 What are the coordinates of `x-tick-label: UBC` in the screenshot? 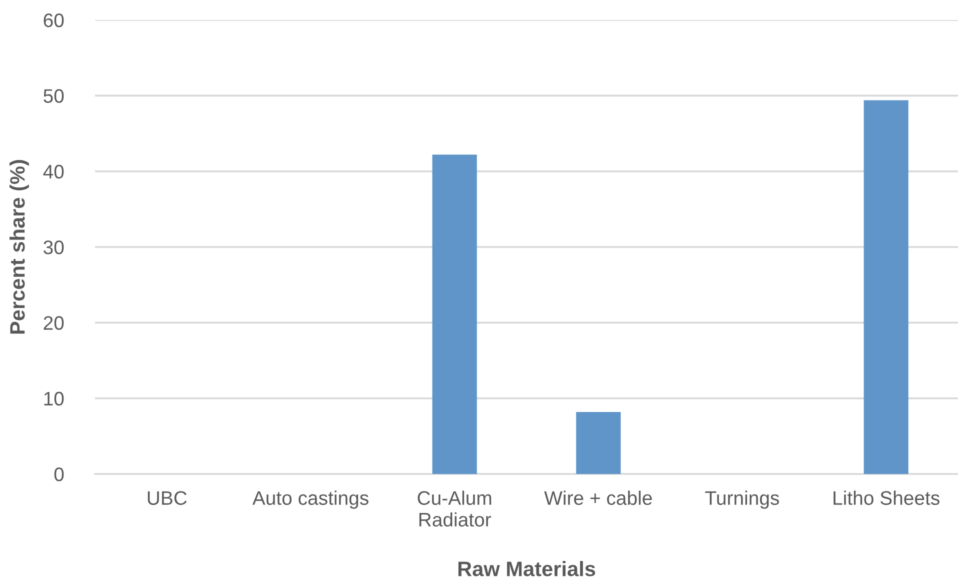 It's located at (167, 498).